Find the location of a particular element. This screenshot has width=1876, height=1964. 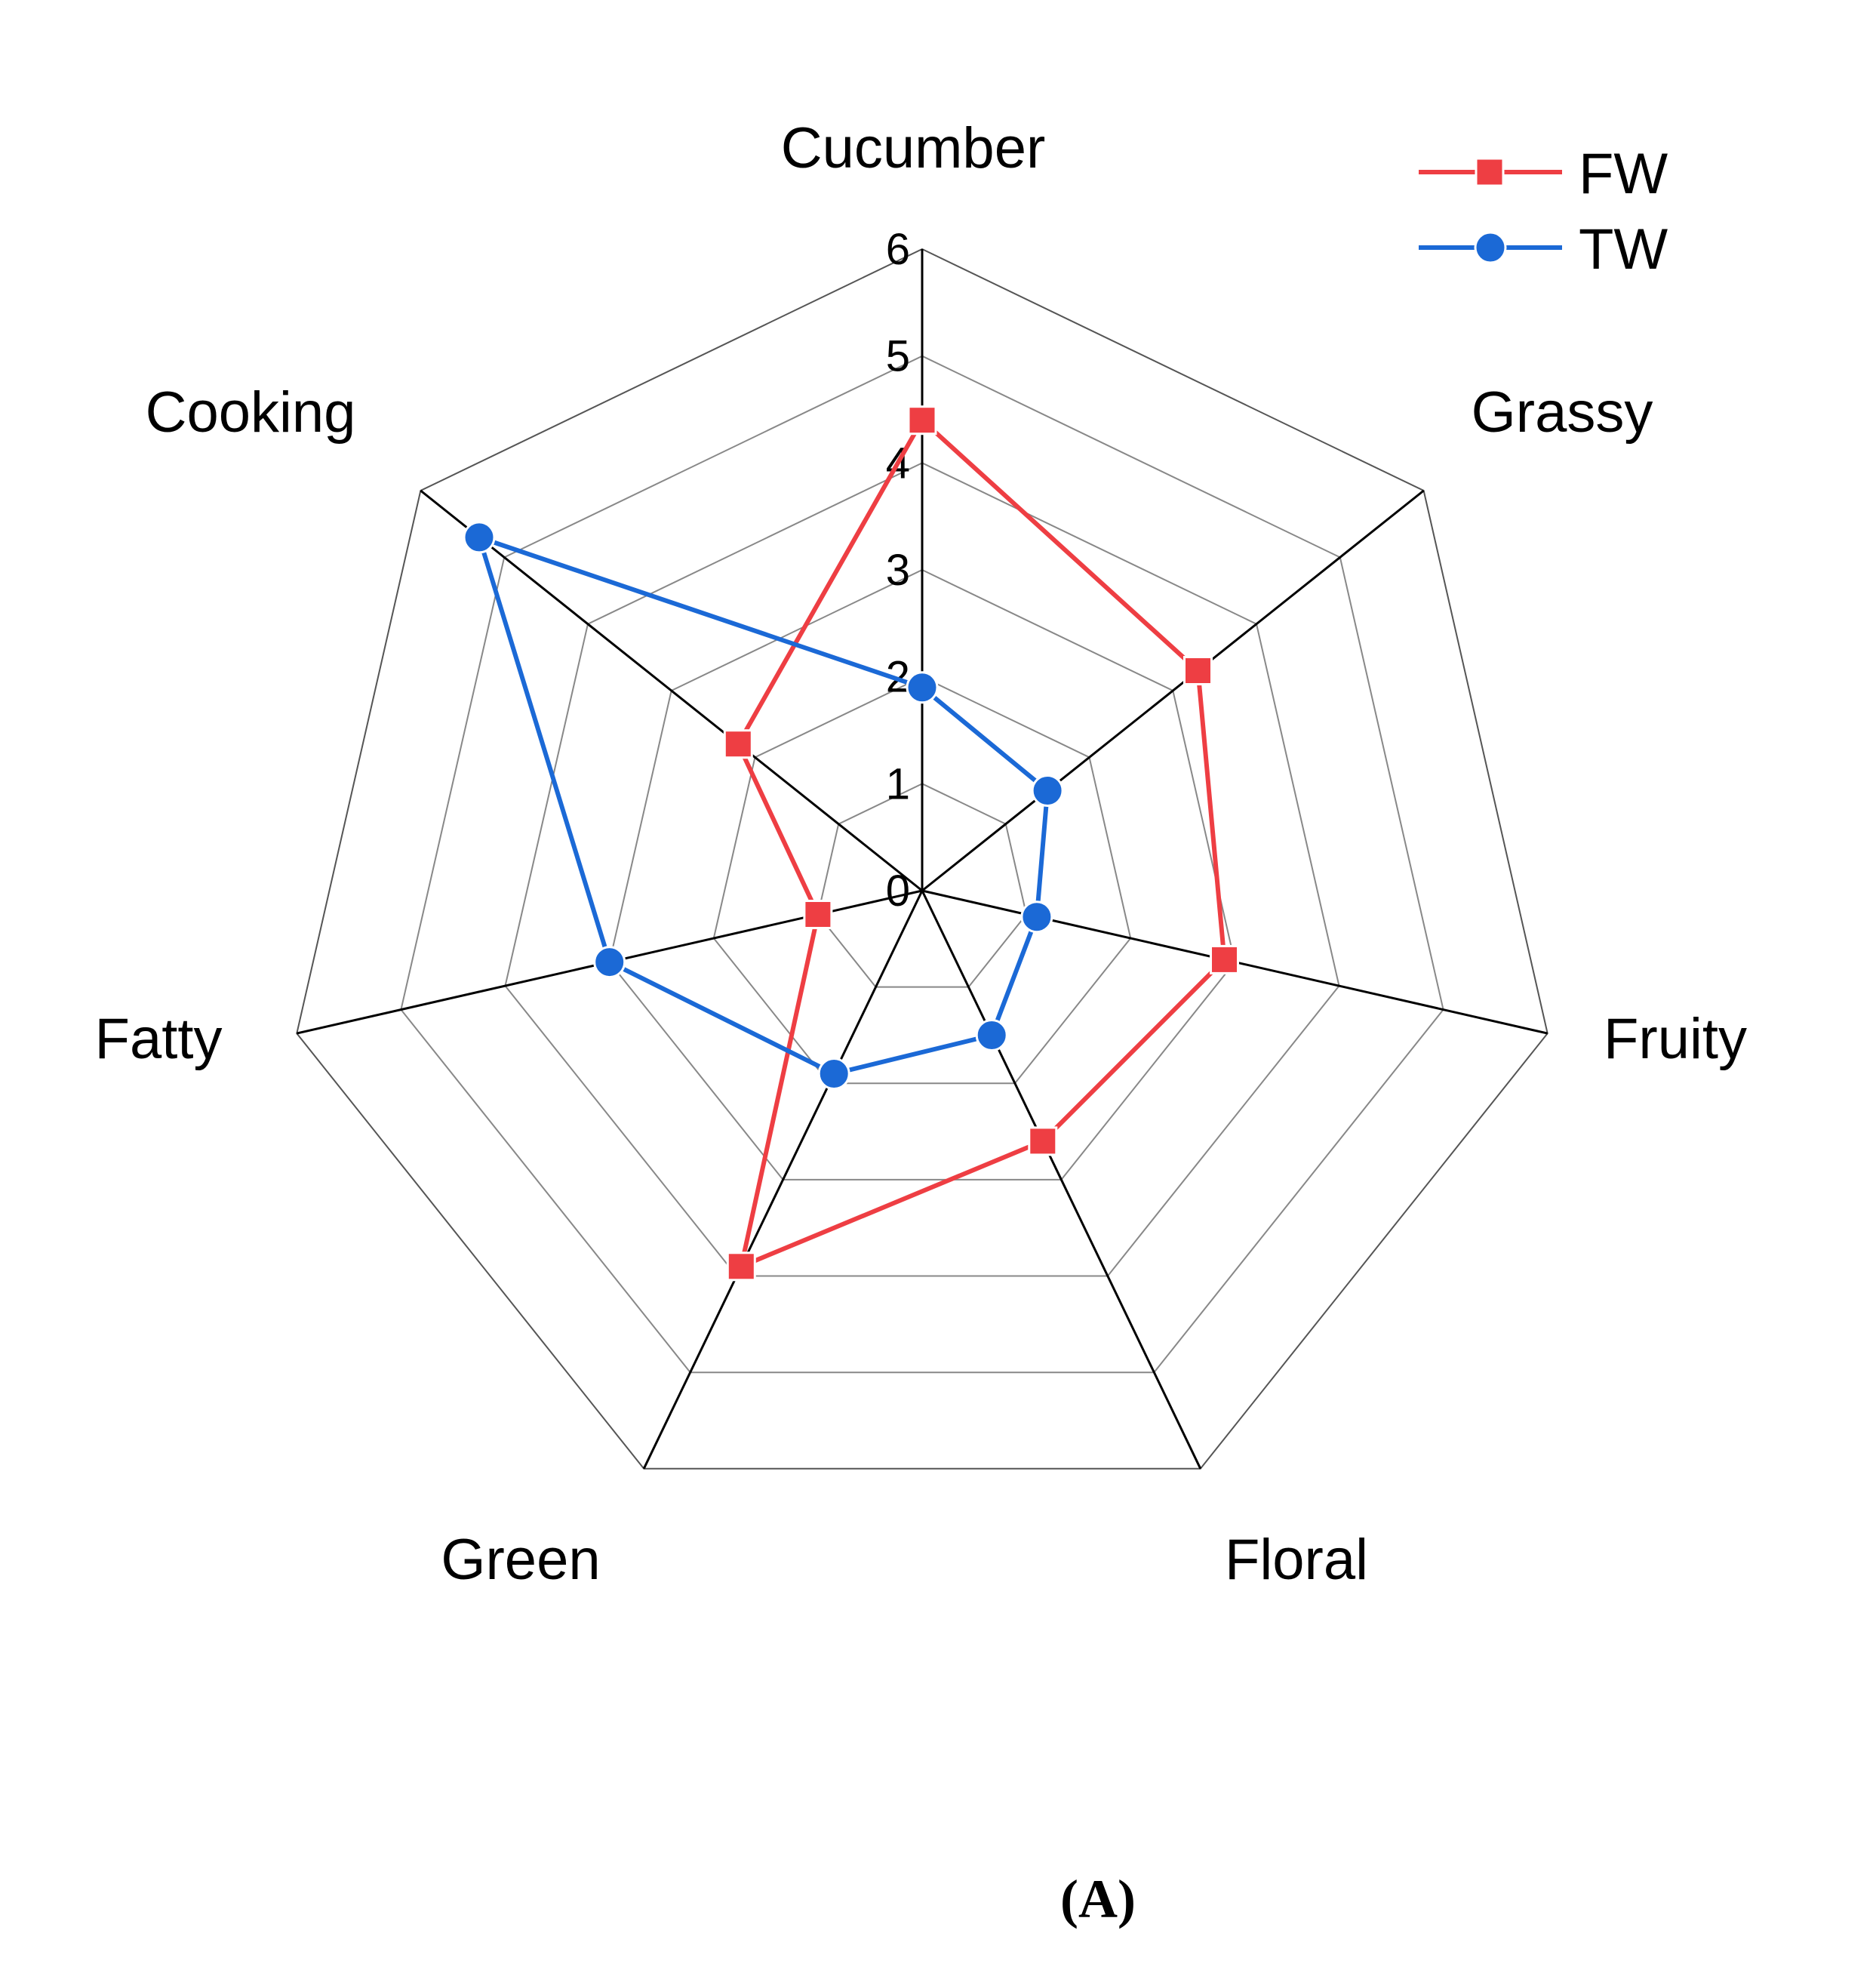

tick-label-0: 0 is located at coordinates (898, 891).